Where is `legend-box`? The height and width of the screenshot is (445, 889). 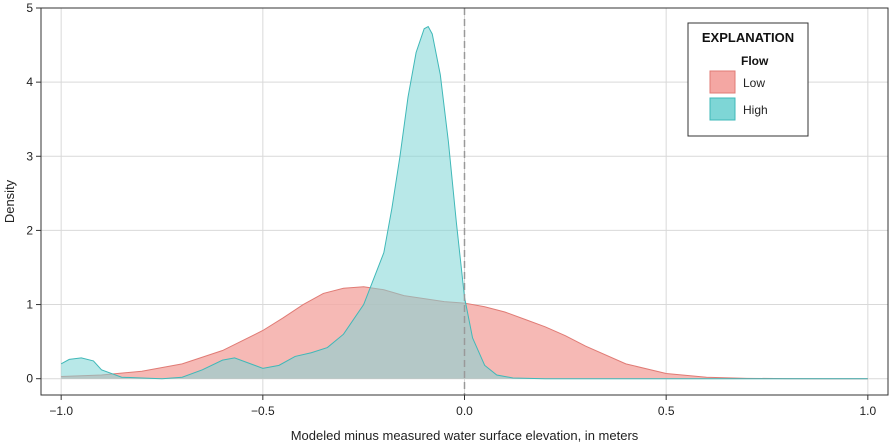 legend-box is located at coordinates (748, 79).